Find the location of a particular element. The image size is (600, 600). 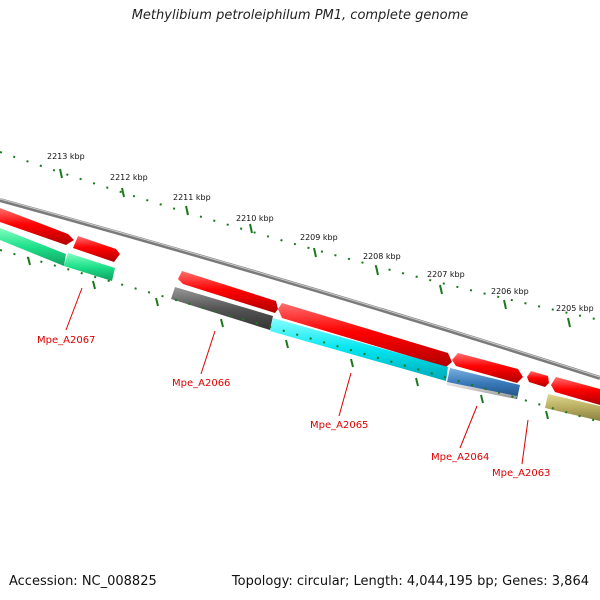

gene-label-mpe-a2063: Mpe_A2063 is located at coordinates (521, 473).